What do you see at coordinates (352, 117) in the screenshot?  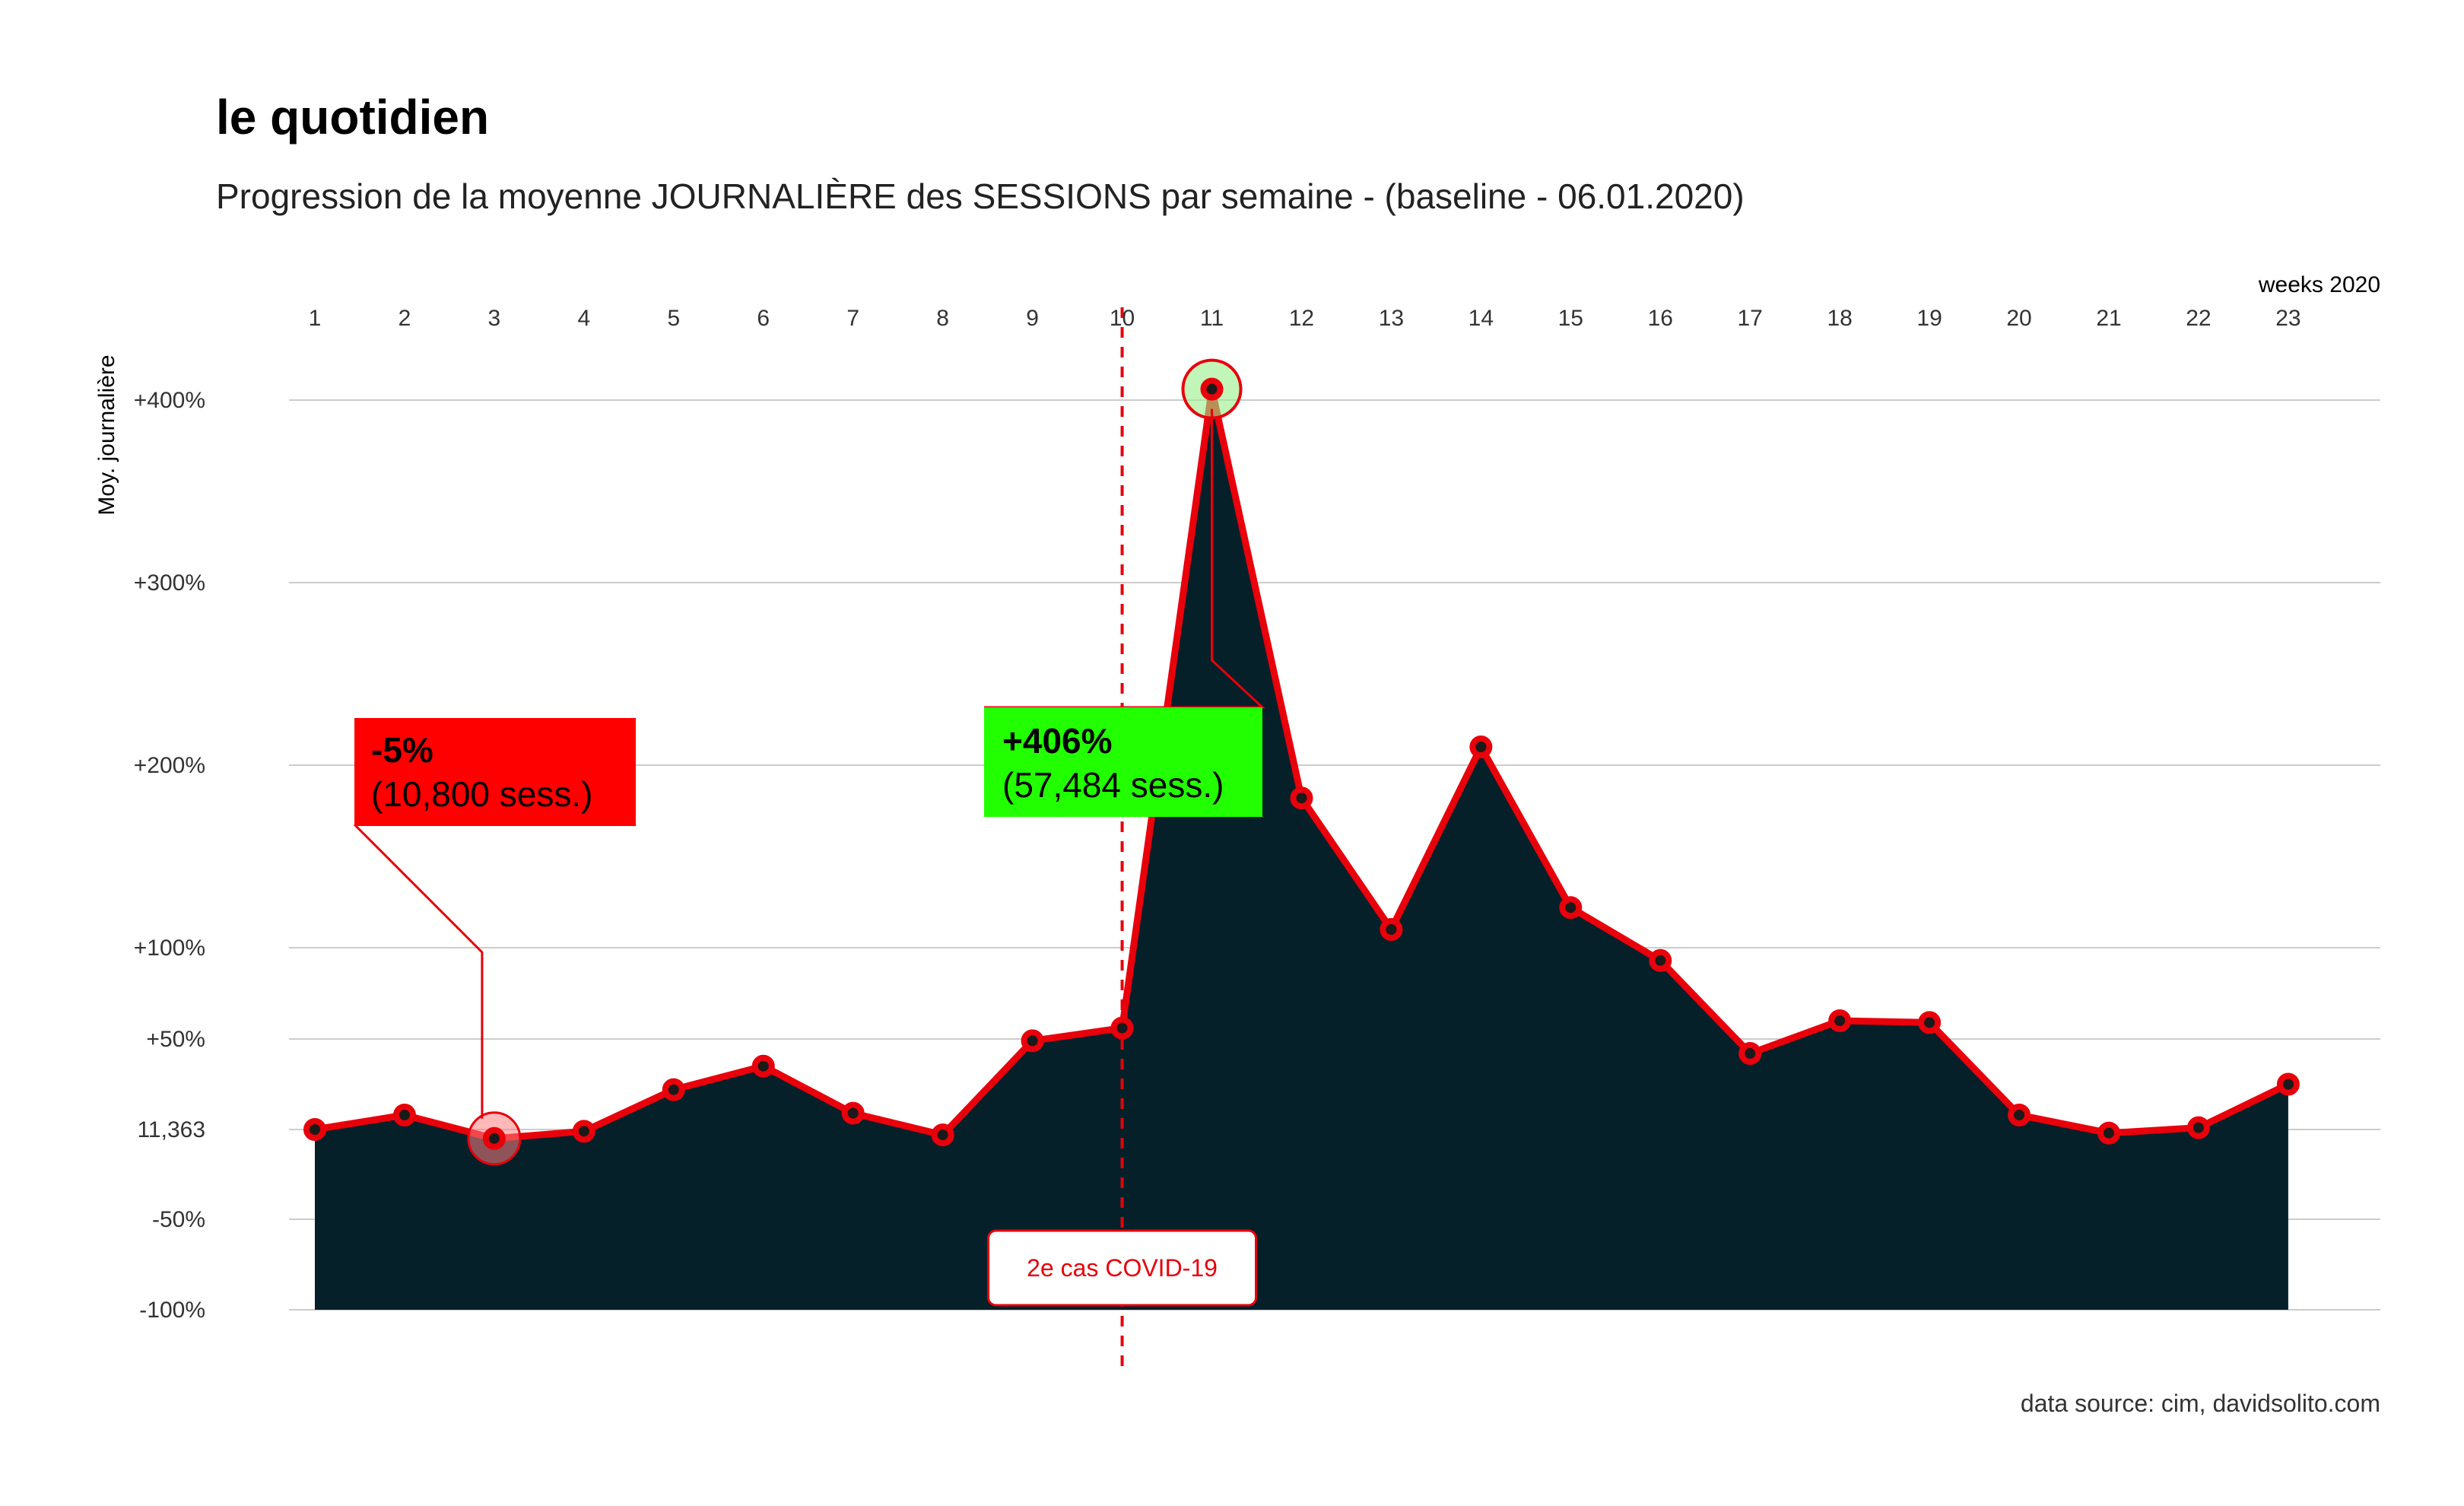 I see `chart-title: le quotidien` at bounding box center [352, 117].